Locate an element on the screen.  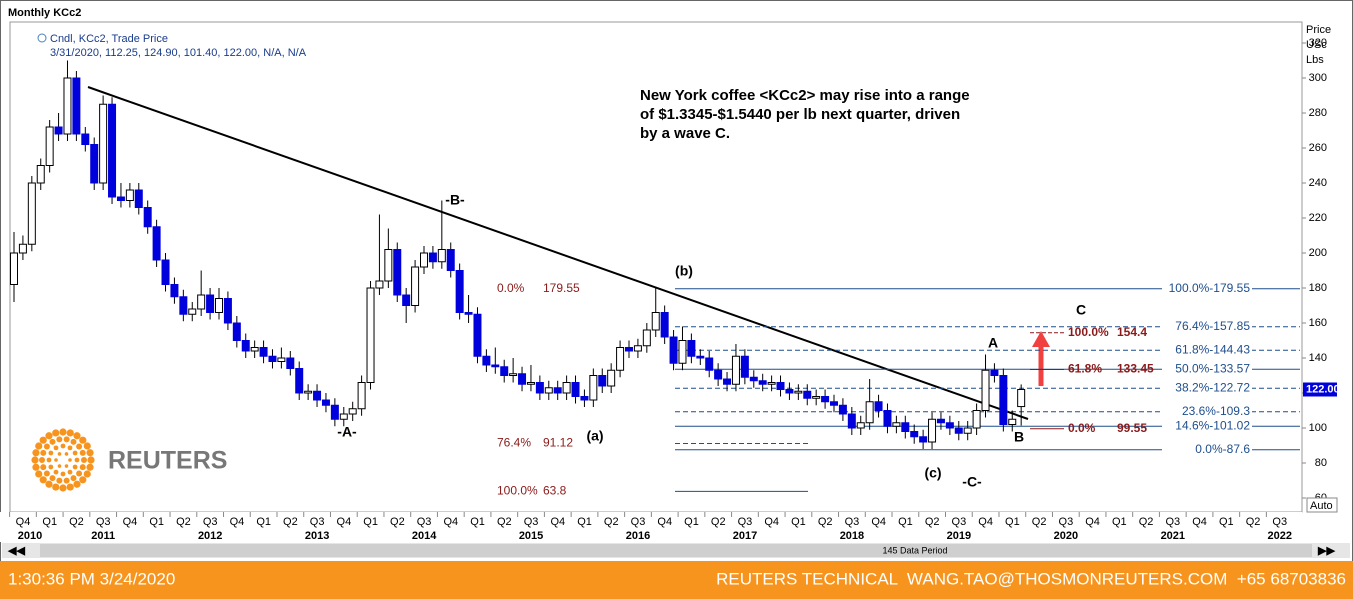
year-label: 2022 is located at coordinates (1280, 536).